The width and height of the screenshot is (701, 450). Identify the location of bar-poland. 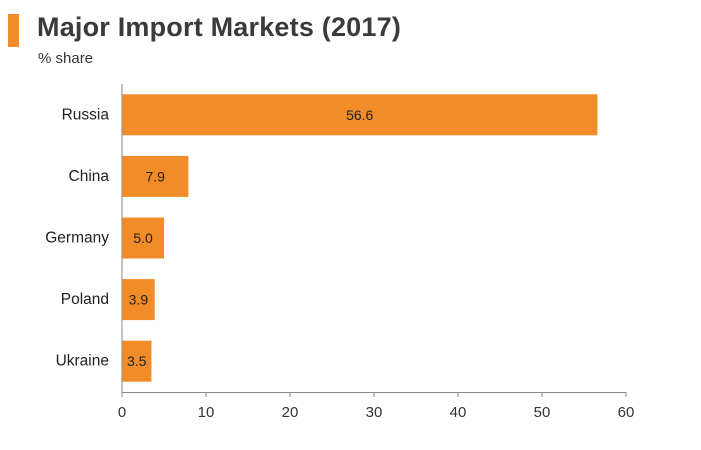
(138, 300).